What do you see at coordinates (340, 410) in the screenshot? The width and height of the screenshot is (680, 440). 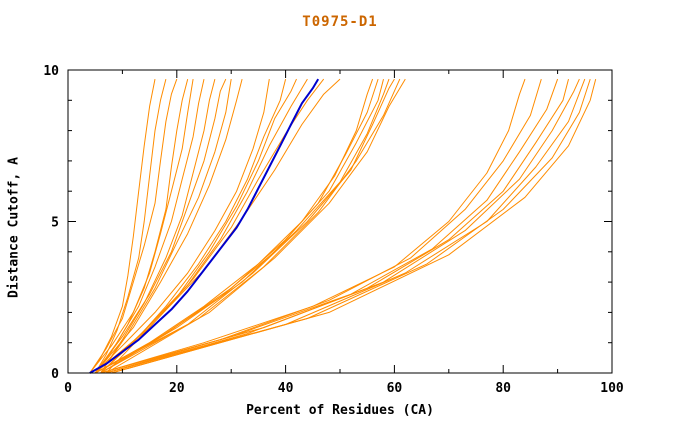 I see `x-axis-label: Percent of Residues (CA)` at bounding box center [340, 410].